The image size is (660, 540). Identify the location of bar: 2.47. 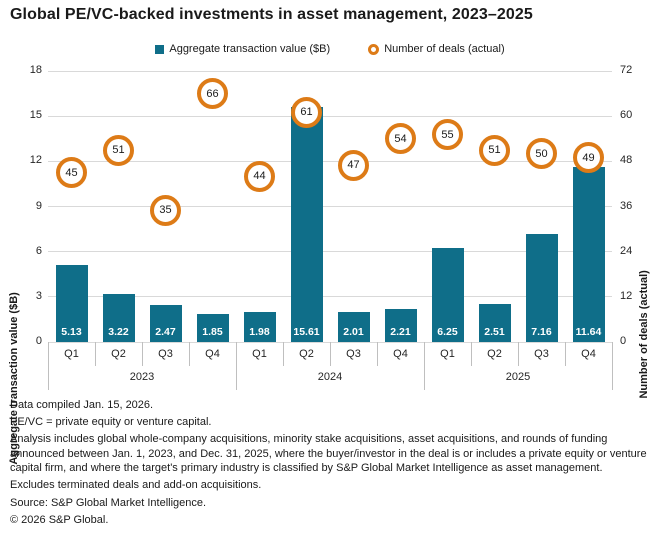
(165, 323).